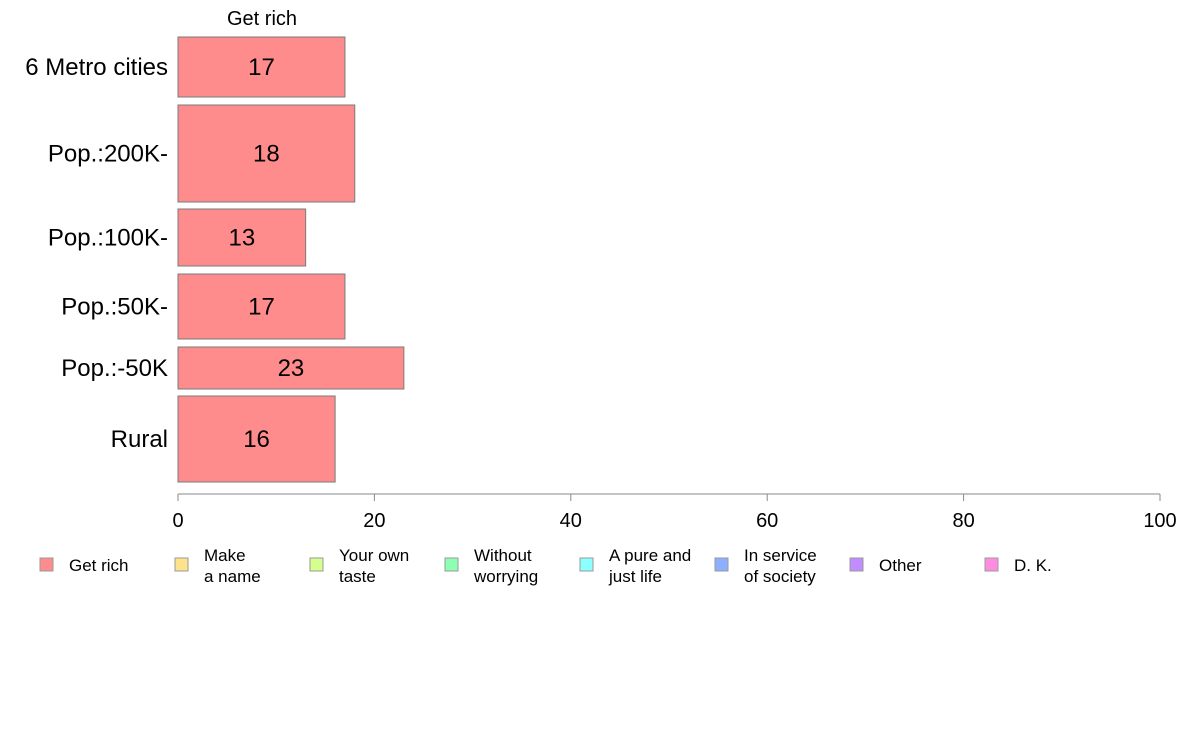 This screenshot has height=736, width=1188. I want to click on panel-title: Get rich, so click(262, 19).